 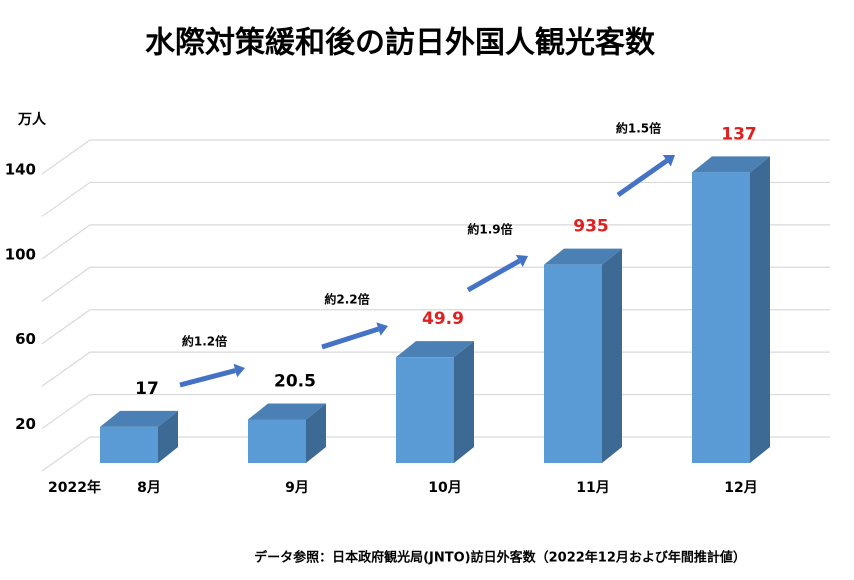 I want to click on x-tick-label: 10月, so click(x=444, y=488).